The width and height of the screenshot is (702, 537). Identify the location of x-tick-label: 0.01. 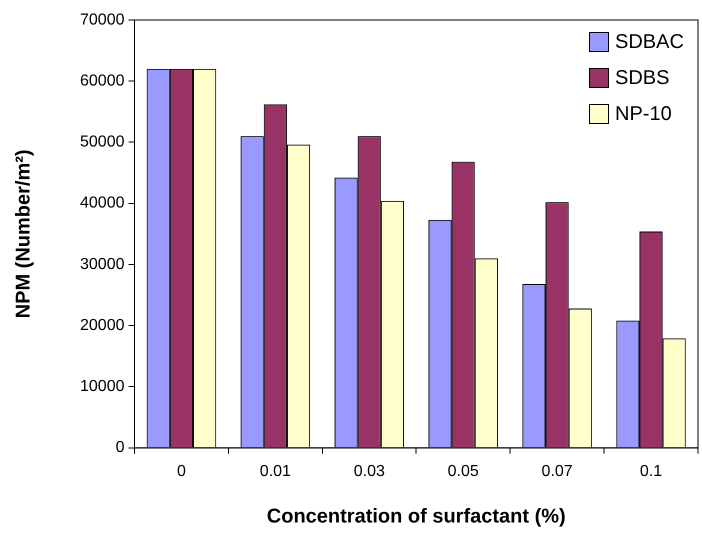
(276, 471).